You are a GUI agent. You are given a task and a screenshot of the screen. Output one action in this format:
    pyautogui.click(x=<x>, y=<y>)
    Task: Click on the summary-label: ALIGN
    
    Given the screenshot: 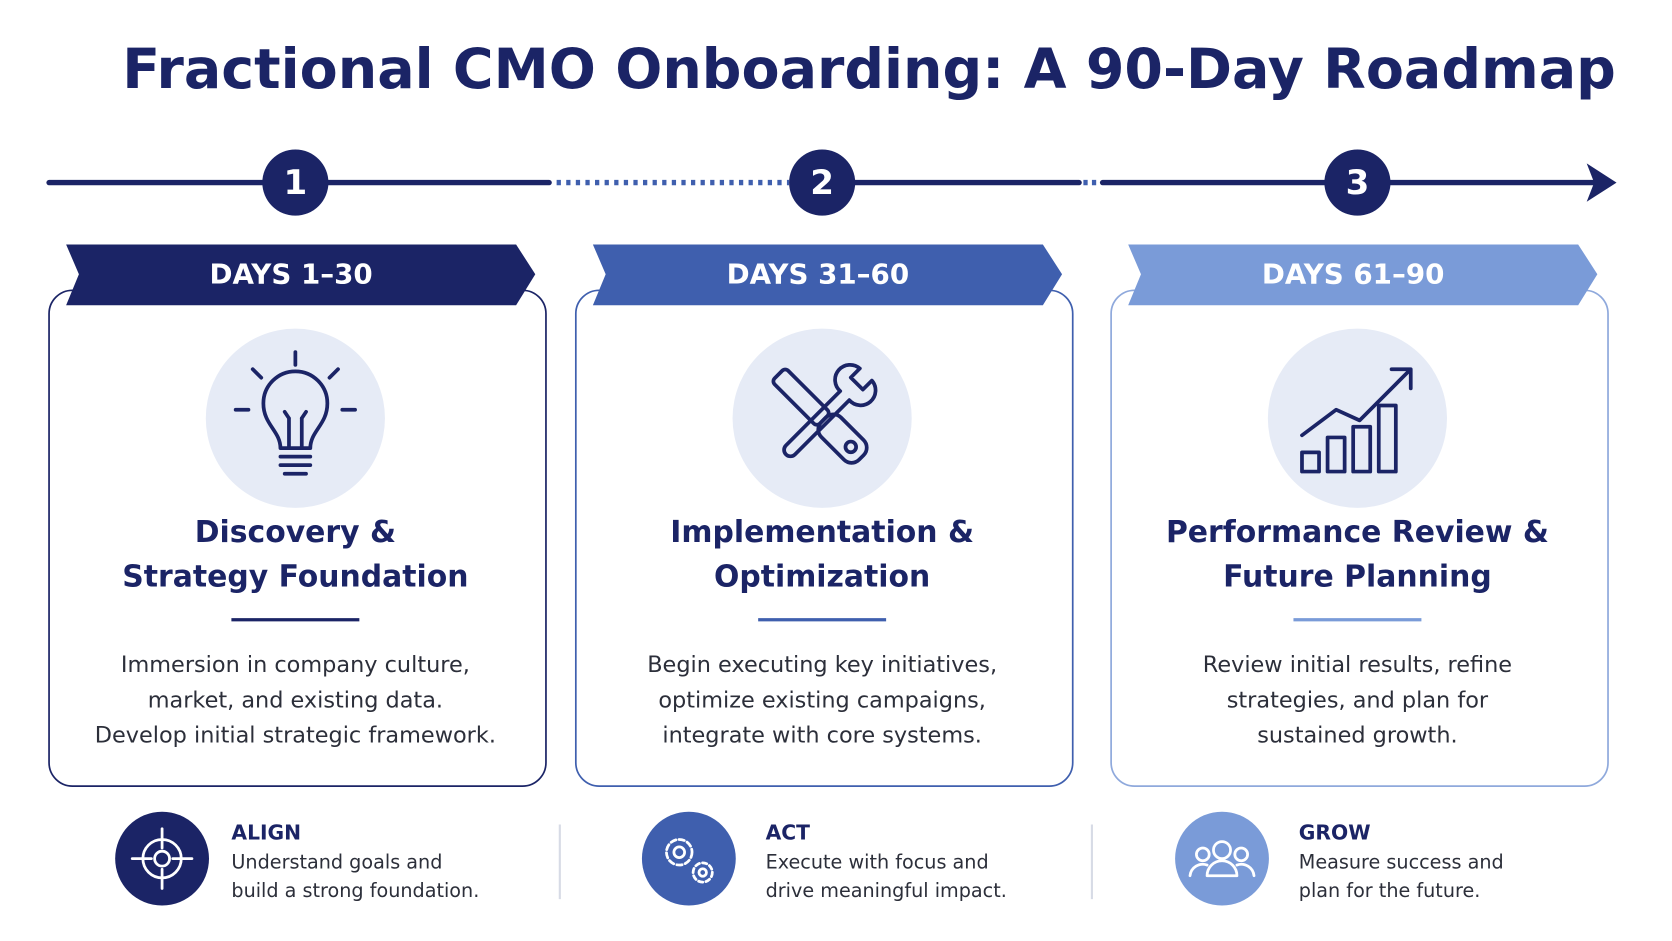 What is the action you would take?
    pyautogui.click(x=266, y=833)
    